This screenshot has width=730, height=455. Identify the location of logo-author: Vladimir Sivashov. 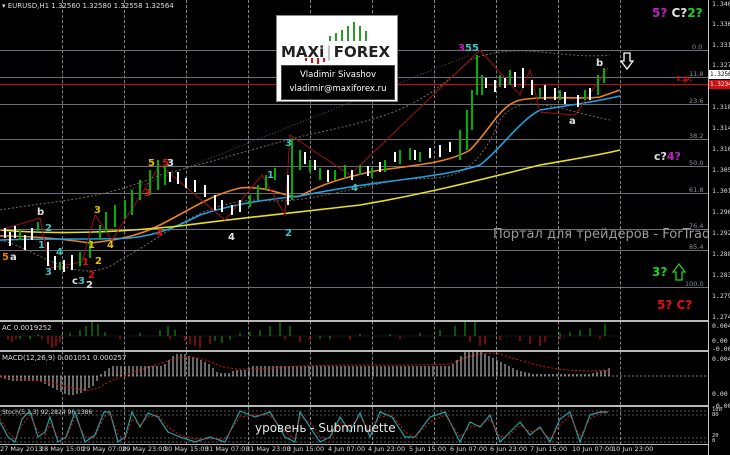
(338, 75).